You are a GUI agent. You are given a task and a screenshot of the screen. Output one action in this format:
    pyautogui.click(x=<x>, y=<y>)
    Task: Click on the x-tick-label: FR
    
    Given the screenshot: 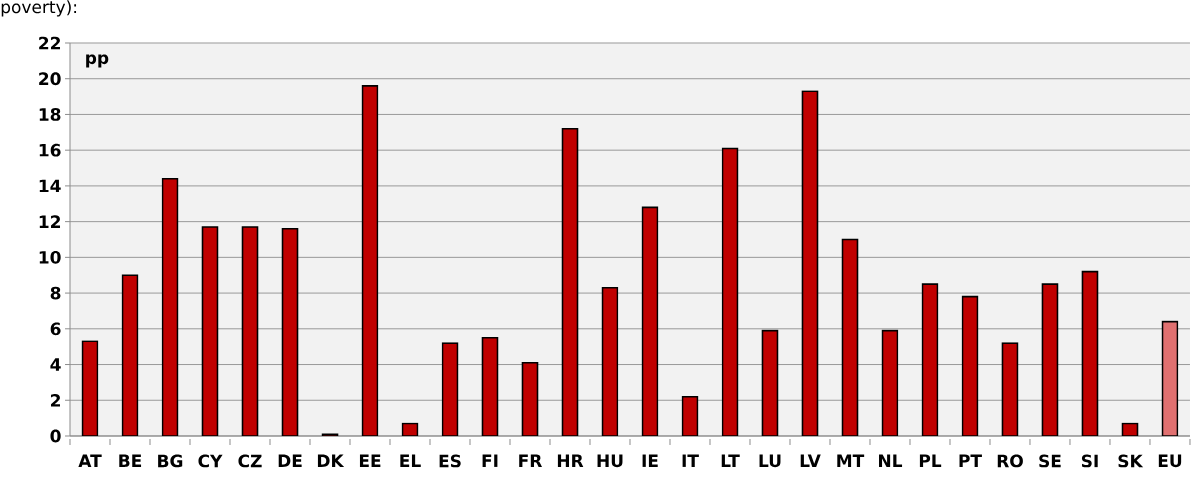 What is the action you would take?
    pyautogui.click(x=531, y=460)
    